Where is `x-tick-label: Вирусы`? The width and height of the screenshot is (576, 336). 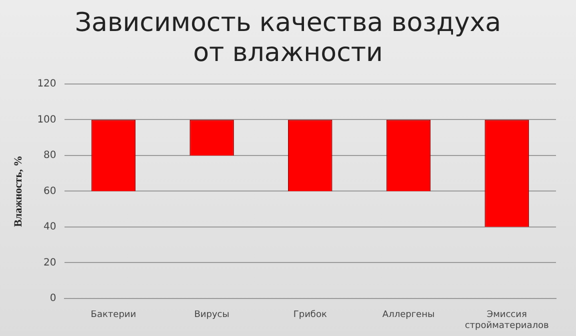 x-tick-label: Вирусы is located at coordinates (212, 315).